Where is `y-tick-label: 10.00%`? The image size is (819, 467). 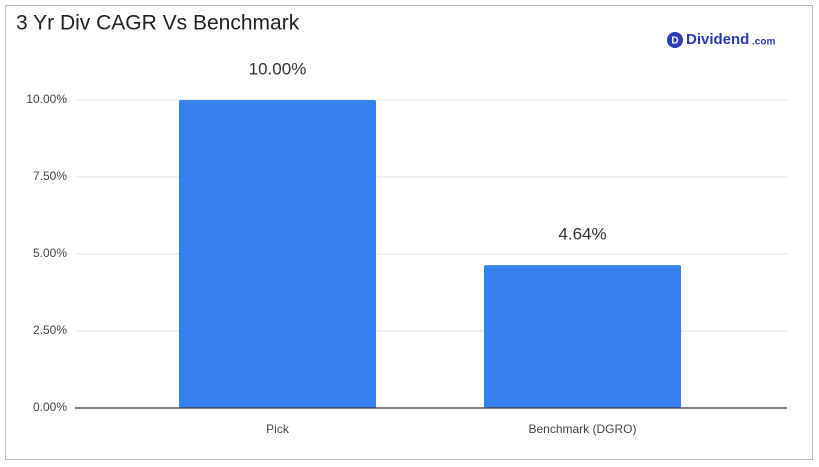
y-tick-label: 10.00% is located at coordinates (46, 99).